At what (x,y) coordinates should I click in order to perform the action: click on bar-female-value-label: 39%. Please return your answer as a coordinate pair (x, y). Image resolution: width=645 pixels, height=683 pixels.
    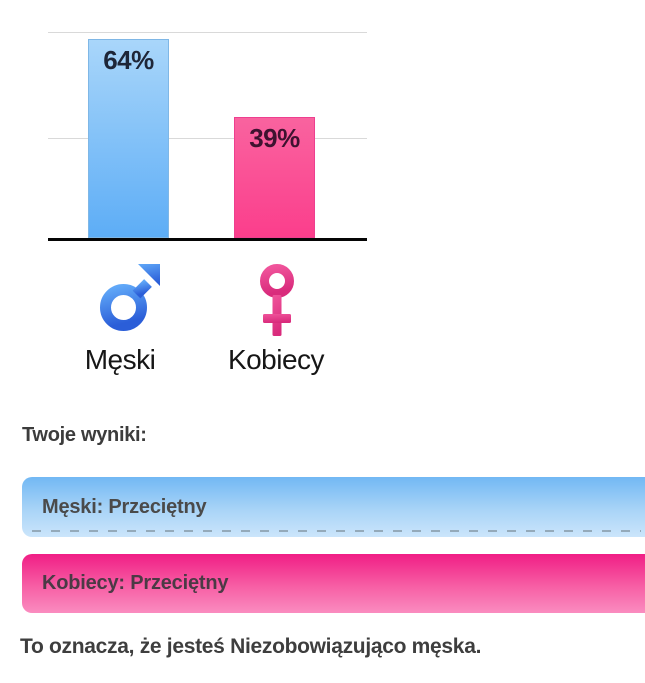
    Looking at the image, I should click on (274, 138).